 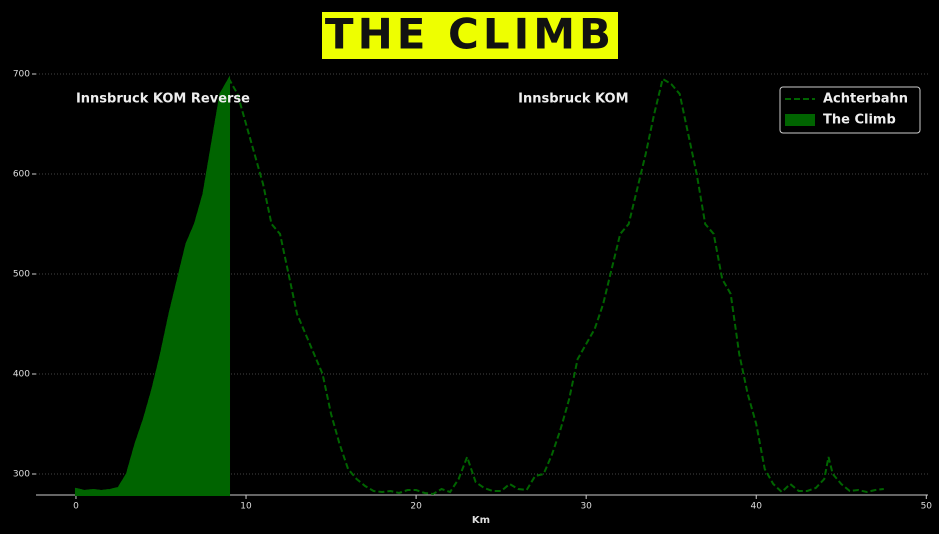 What do you see at coordinates (586, 507) in the screenshot?
I see `x-tick-label: 30` at bounding box center [586, 507].